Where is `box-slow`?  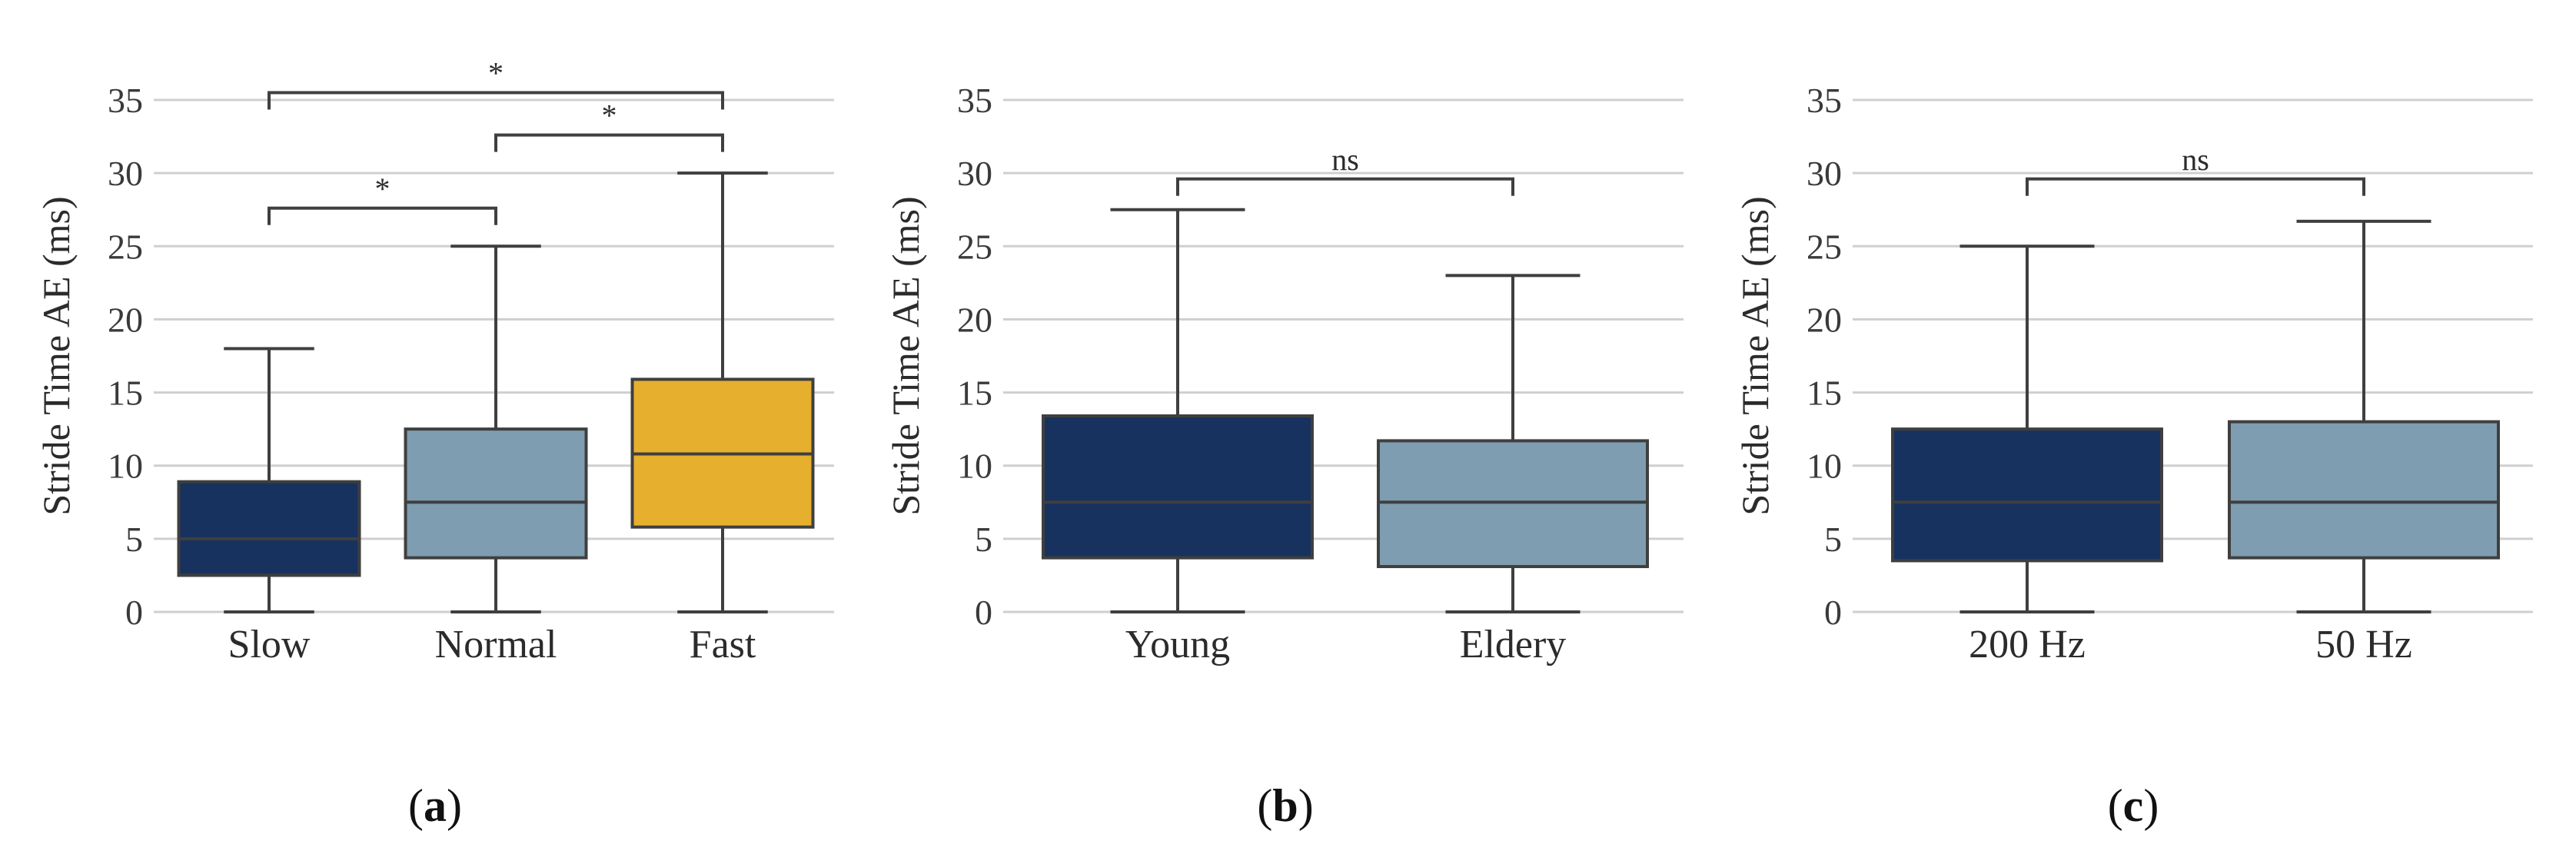 box-slow is located at coordinates (269, 480).